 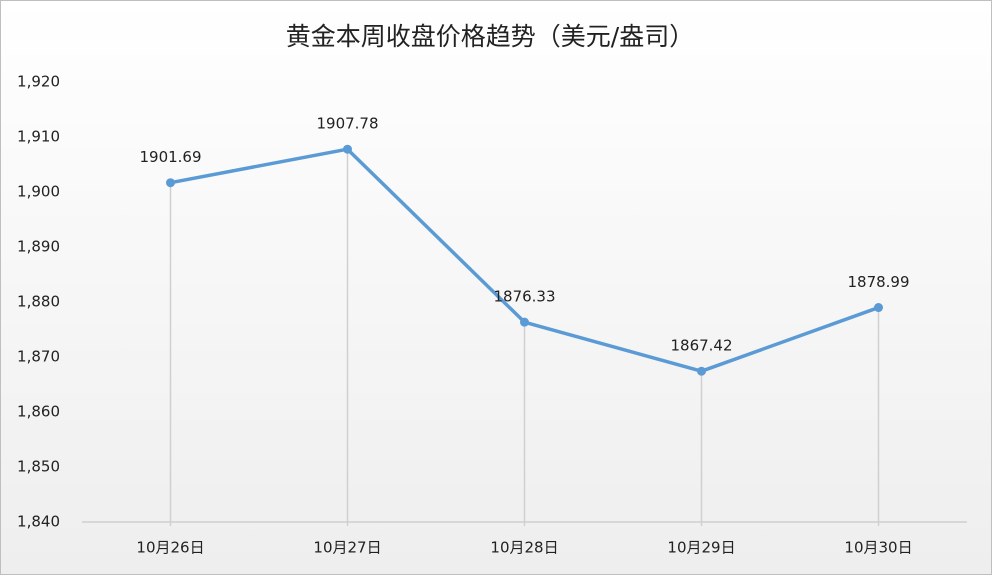 What do you see at coordinates (38, 467) in the screenshot?
I see `y-tick-label: 1,850` at bounding box center [38, 467].